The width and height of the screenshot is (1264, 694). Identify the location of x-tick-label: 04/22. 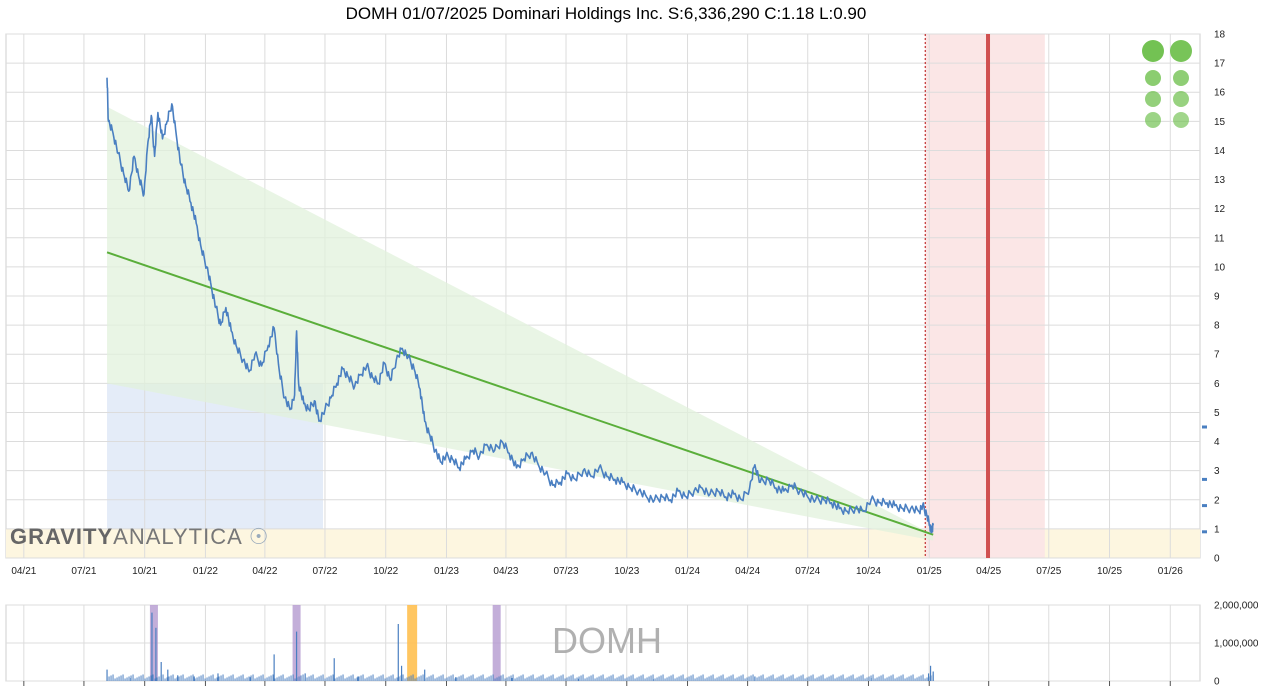
(264, 571).